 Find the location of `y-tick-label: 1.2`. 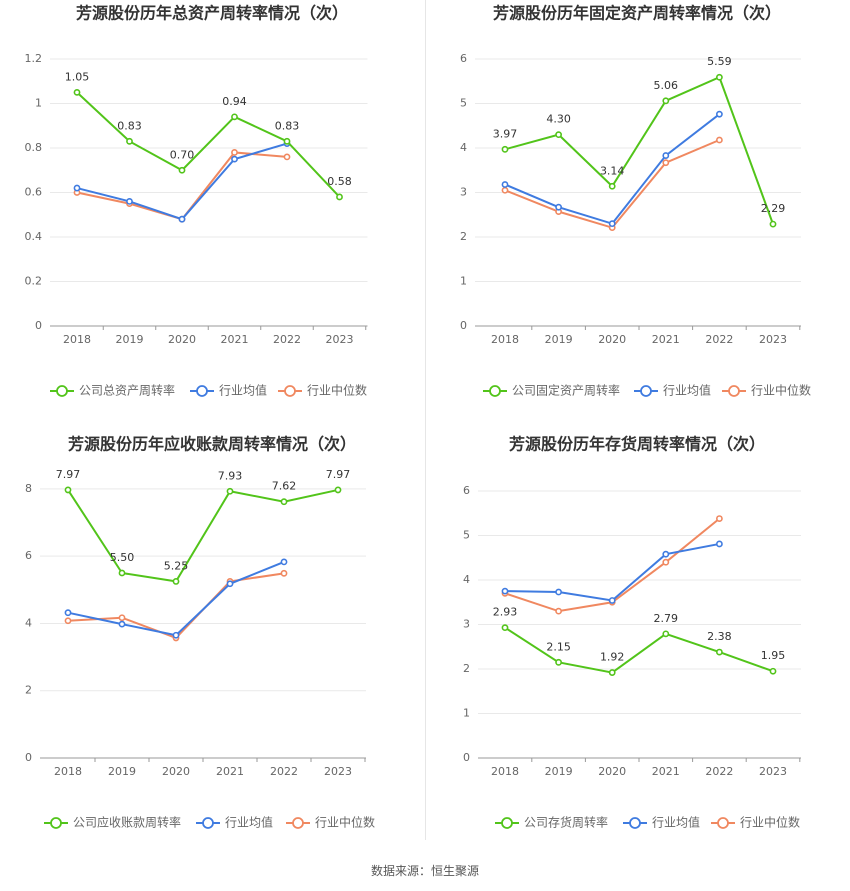

y-tick-label: 1.2 is located at coordinates (34, 58).